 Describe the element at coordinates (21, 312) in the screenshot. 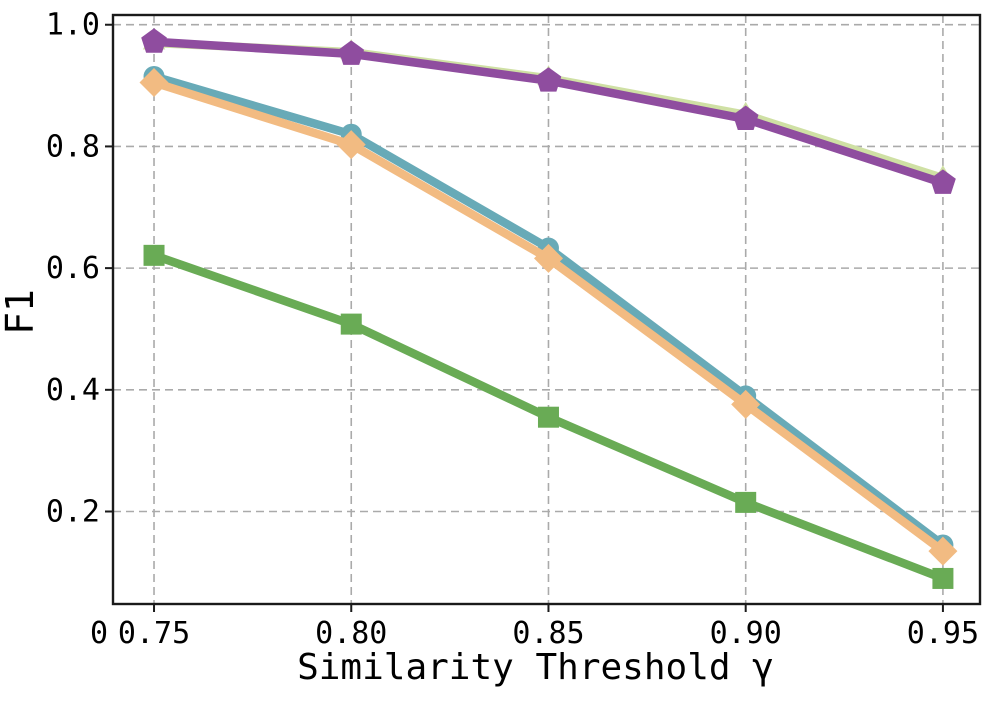

I see `y-axis-label: F1` at that location.